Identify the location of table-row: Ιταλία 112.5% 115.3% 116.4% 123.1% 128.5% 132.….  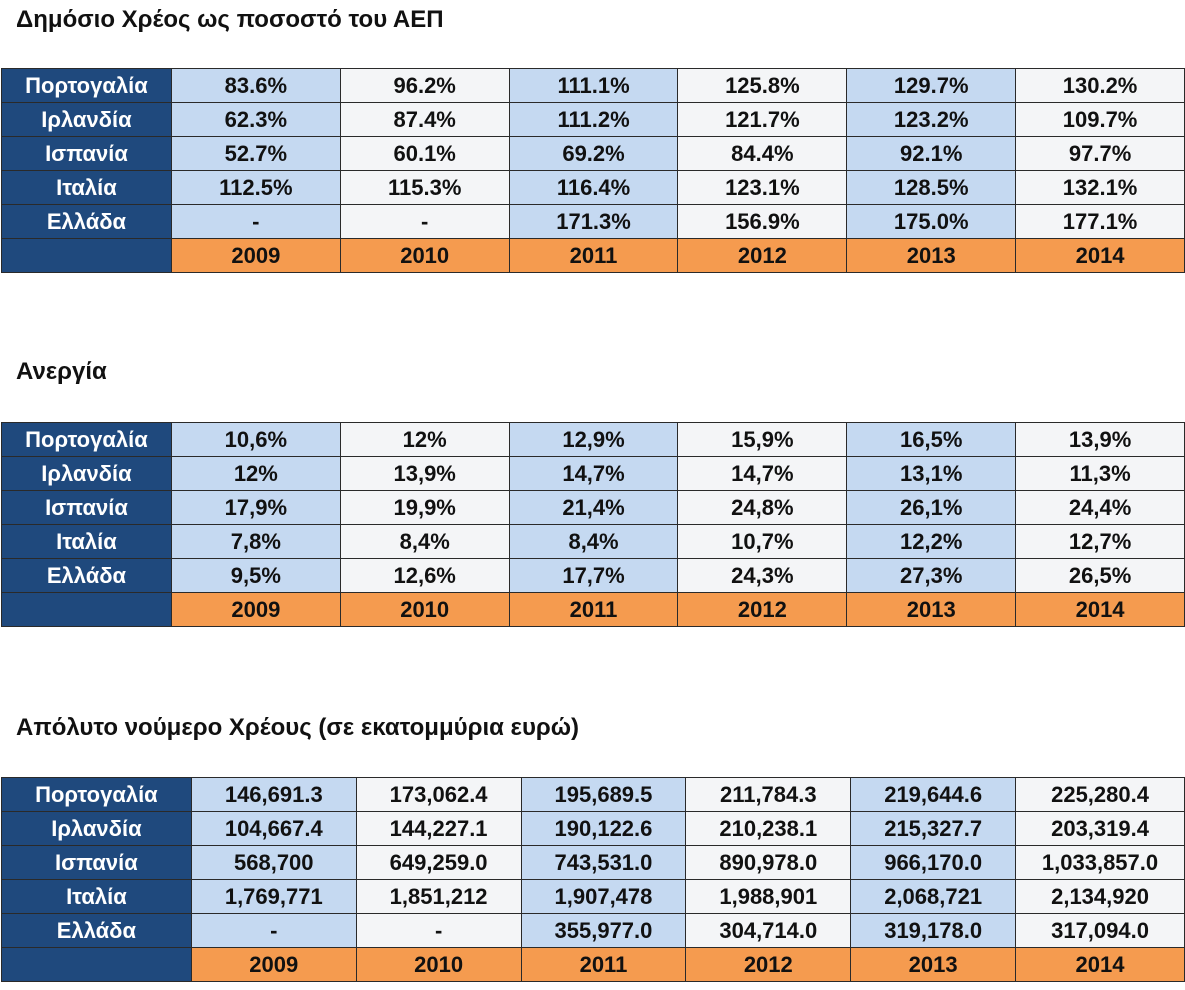
(593, 187).